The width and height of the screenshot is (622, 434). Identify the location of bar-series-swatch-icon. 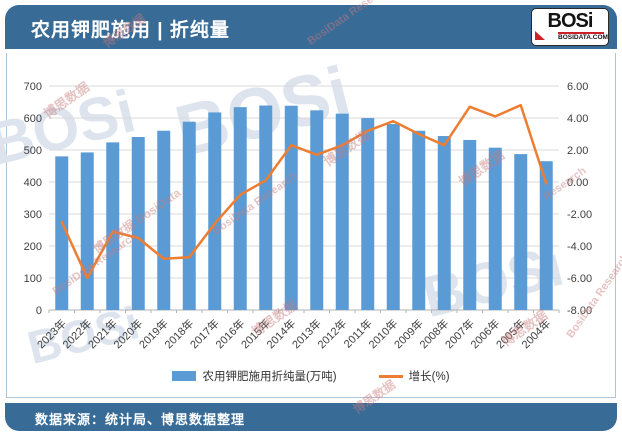
(184, 376).